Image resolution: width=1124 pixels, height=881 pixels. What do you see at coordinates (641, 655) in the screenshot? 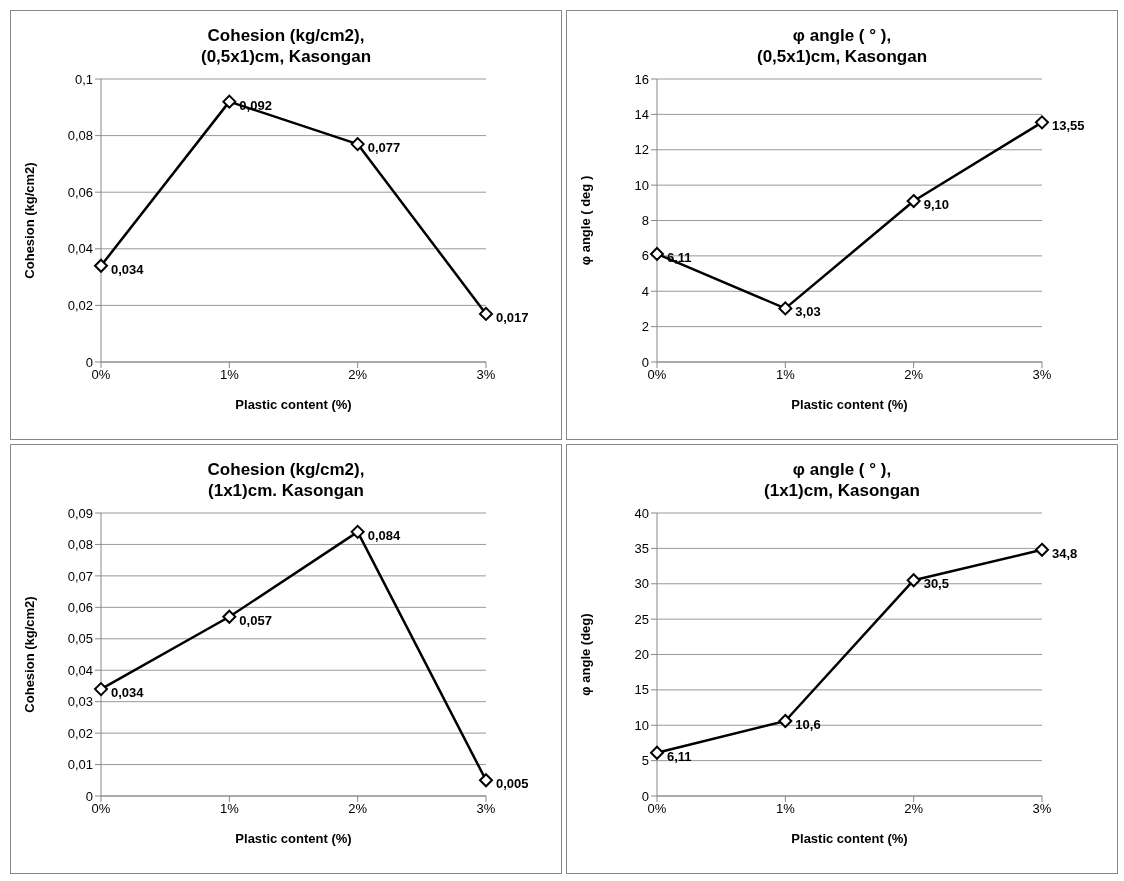
I see `y-tick-label: 20` at bounding box center [641, 655].